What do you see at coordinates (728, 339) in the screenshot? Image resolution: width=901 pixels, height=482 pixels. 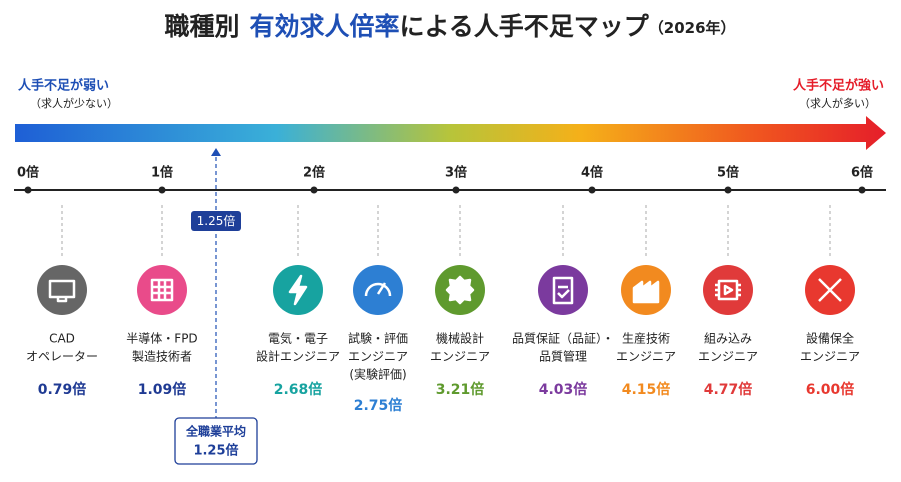 I see `job-name: 組み込み` at bounding box center [728, 339].